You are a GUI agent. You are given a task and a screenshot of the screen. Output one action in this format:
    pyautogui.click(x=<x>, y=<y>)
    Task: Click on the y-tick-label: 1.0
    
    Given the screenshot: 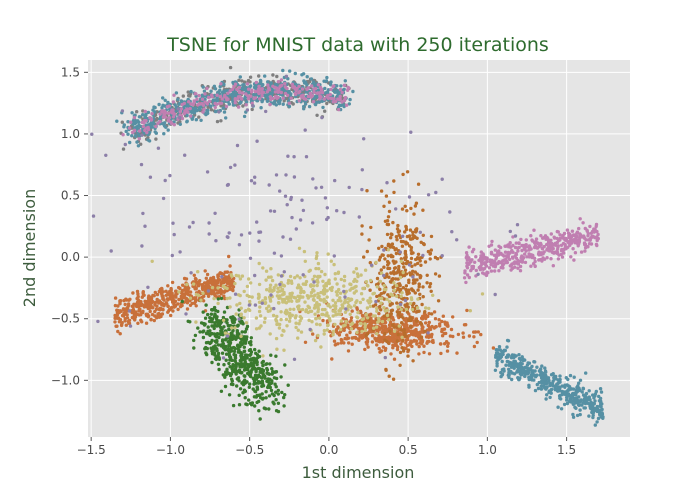 What is the action you would take?
    pyautogui.click(x=70, y=134)
    